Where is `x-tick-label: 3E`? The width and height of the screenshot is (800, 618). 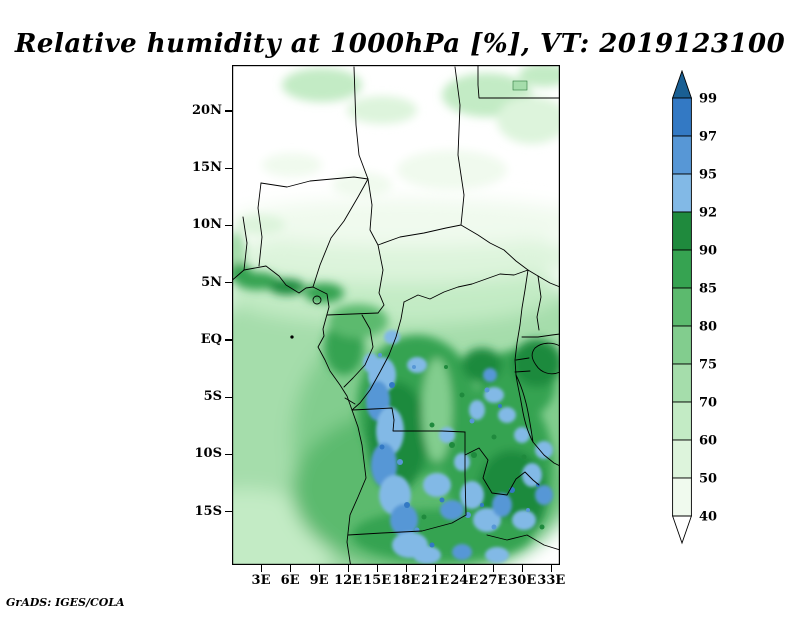
x-tick-label: 3E is located at coordinates (261, 580).